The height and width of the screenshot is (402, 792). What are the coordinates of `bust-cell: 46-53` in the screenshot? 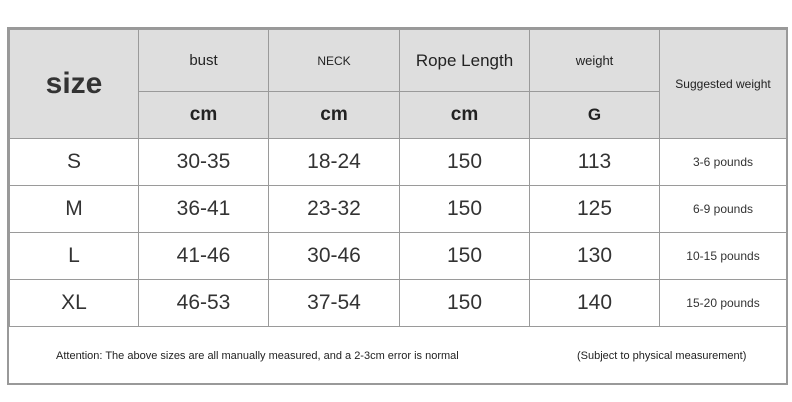 It's located at (203, 303).